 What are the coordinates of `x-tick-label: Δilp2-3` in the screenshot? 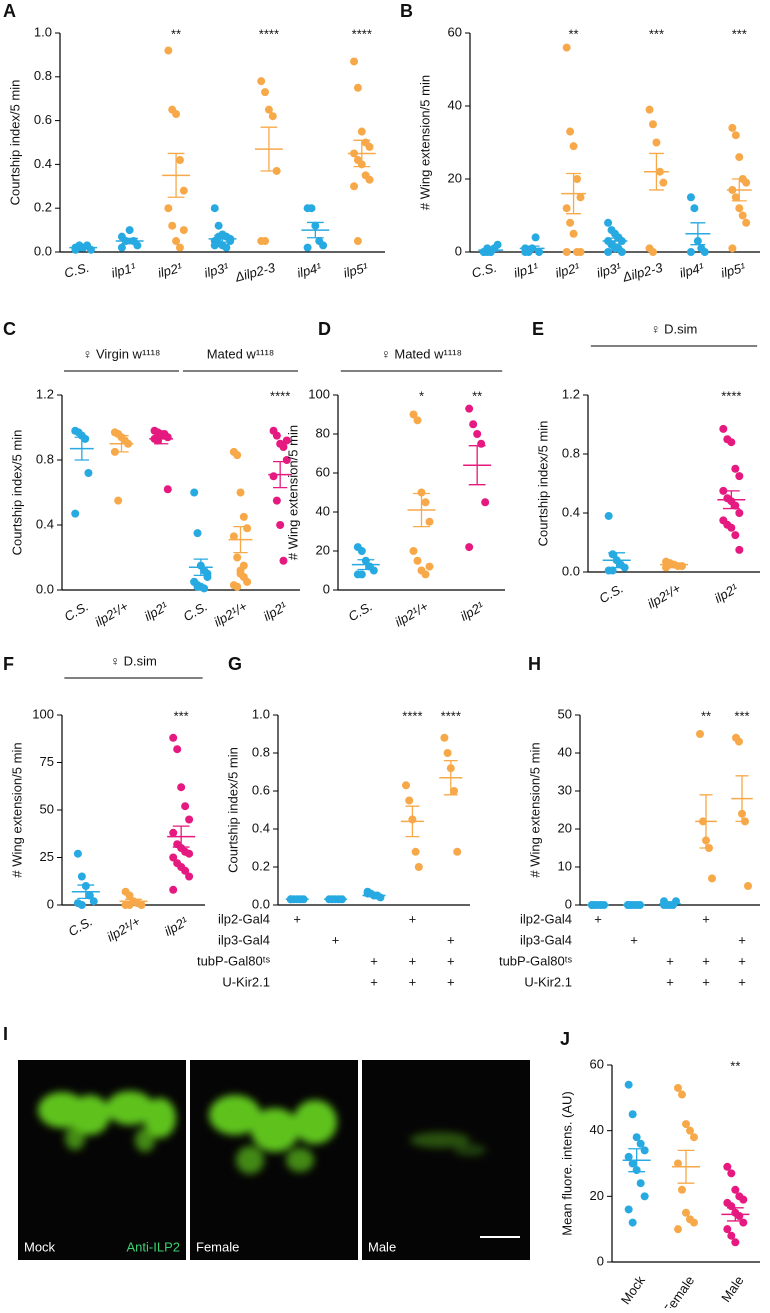 It's located at (642, 272).